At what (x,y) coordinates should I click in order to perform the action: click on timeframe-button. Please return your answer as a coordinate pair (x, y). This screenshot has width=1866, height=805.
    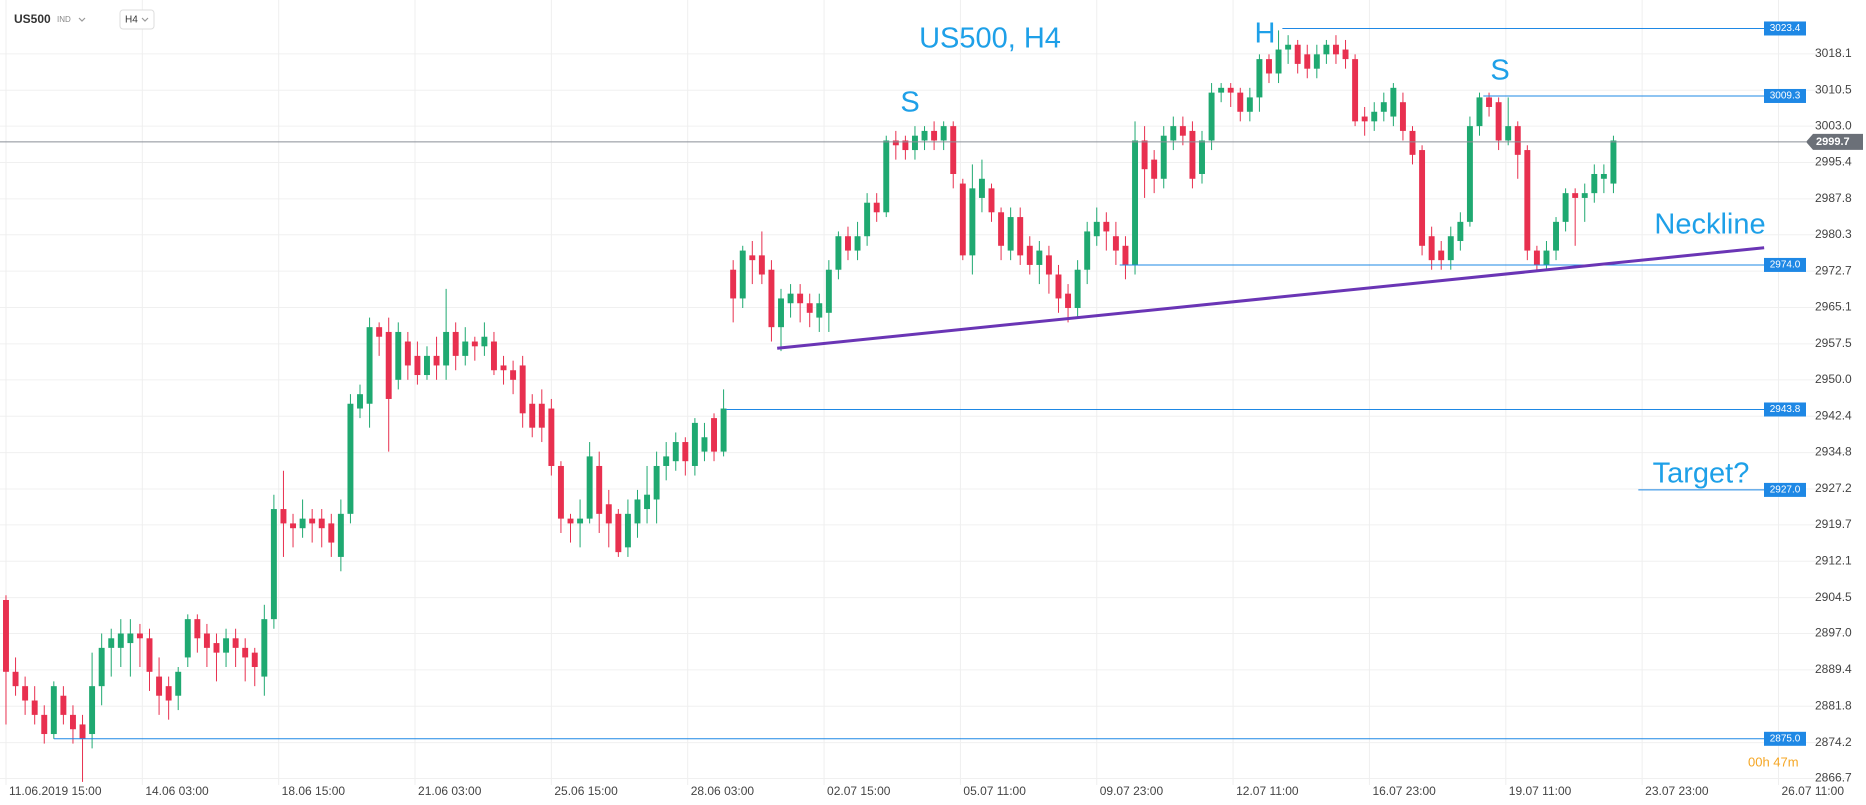
    Looking at the image, I should click on (137, 19).